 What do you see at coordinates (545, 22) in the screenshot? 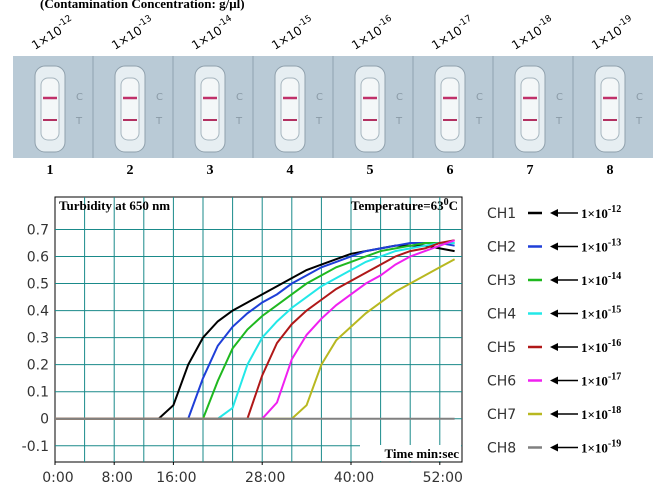
I see `strip-label-exponent: -18` at bounding box center [545, 22].